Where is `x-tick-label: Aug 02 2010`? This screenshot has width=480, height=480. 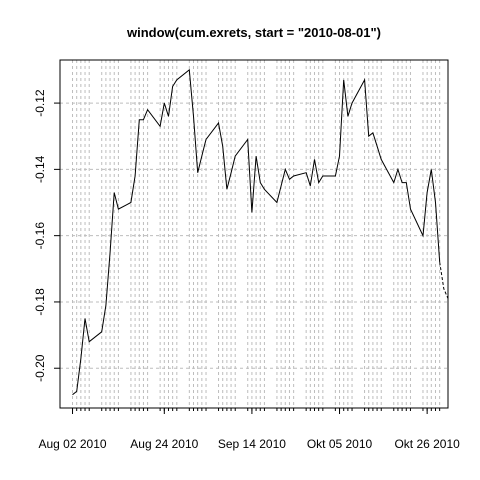 x-tick-label: Aug 02 2010 is located at coordinates (72, 444).